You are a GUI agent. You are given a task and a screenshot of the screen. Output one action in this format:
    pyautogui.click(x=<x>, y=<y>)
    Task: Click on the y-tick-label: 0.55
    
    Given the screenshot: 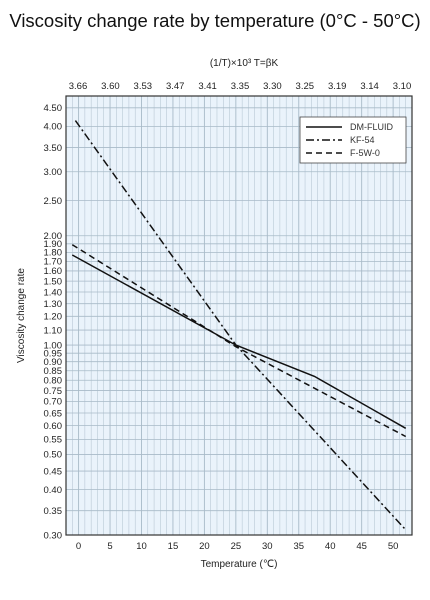 What is the action you would take?
    pyautogui.click(x=53, y=440)
    